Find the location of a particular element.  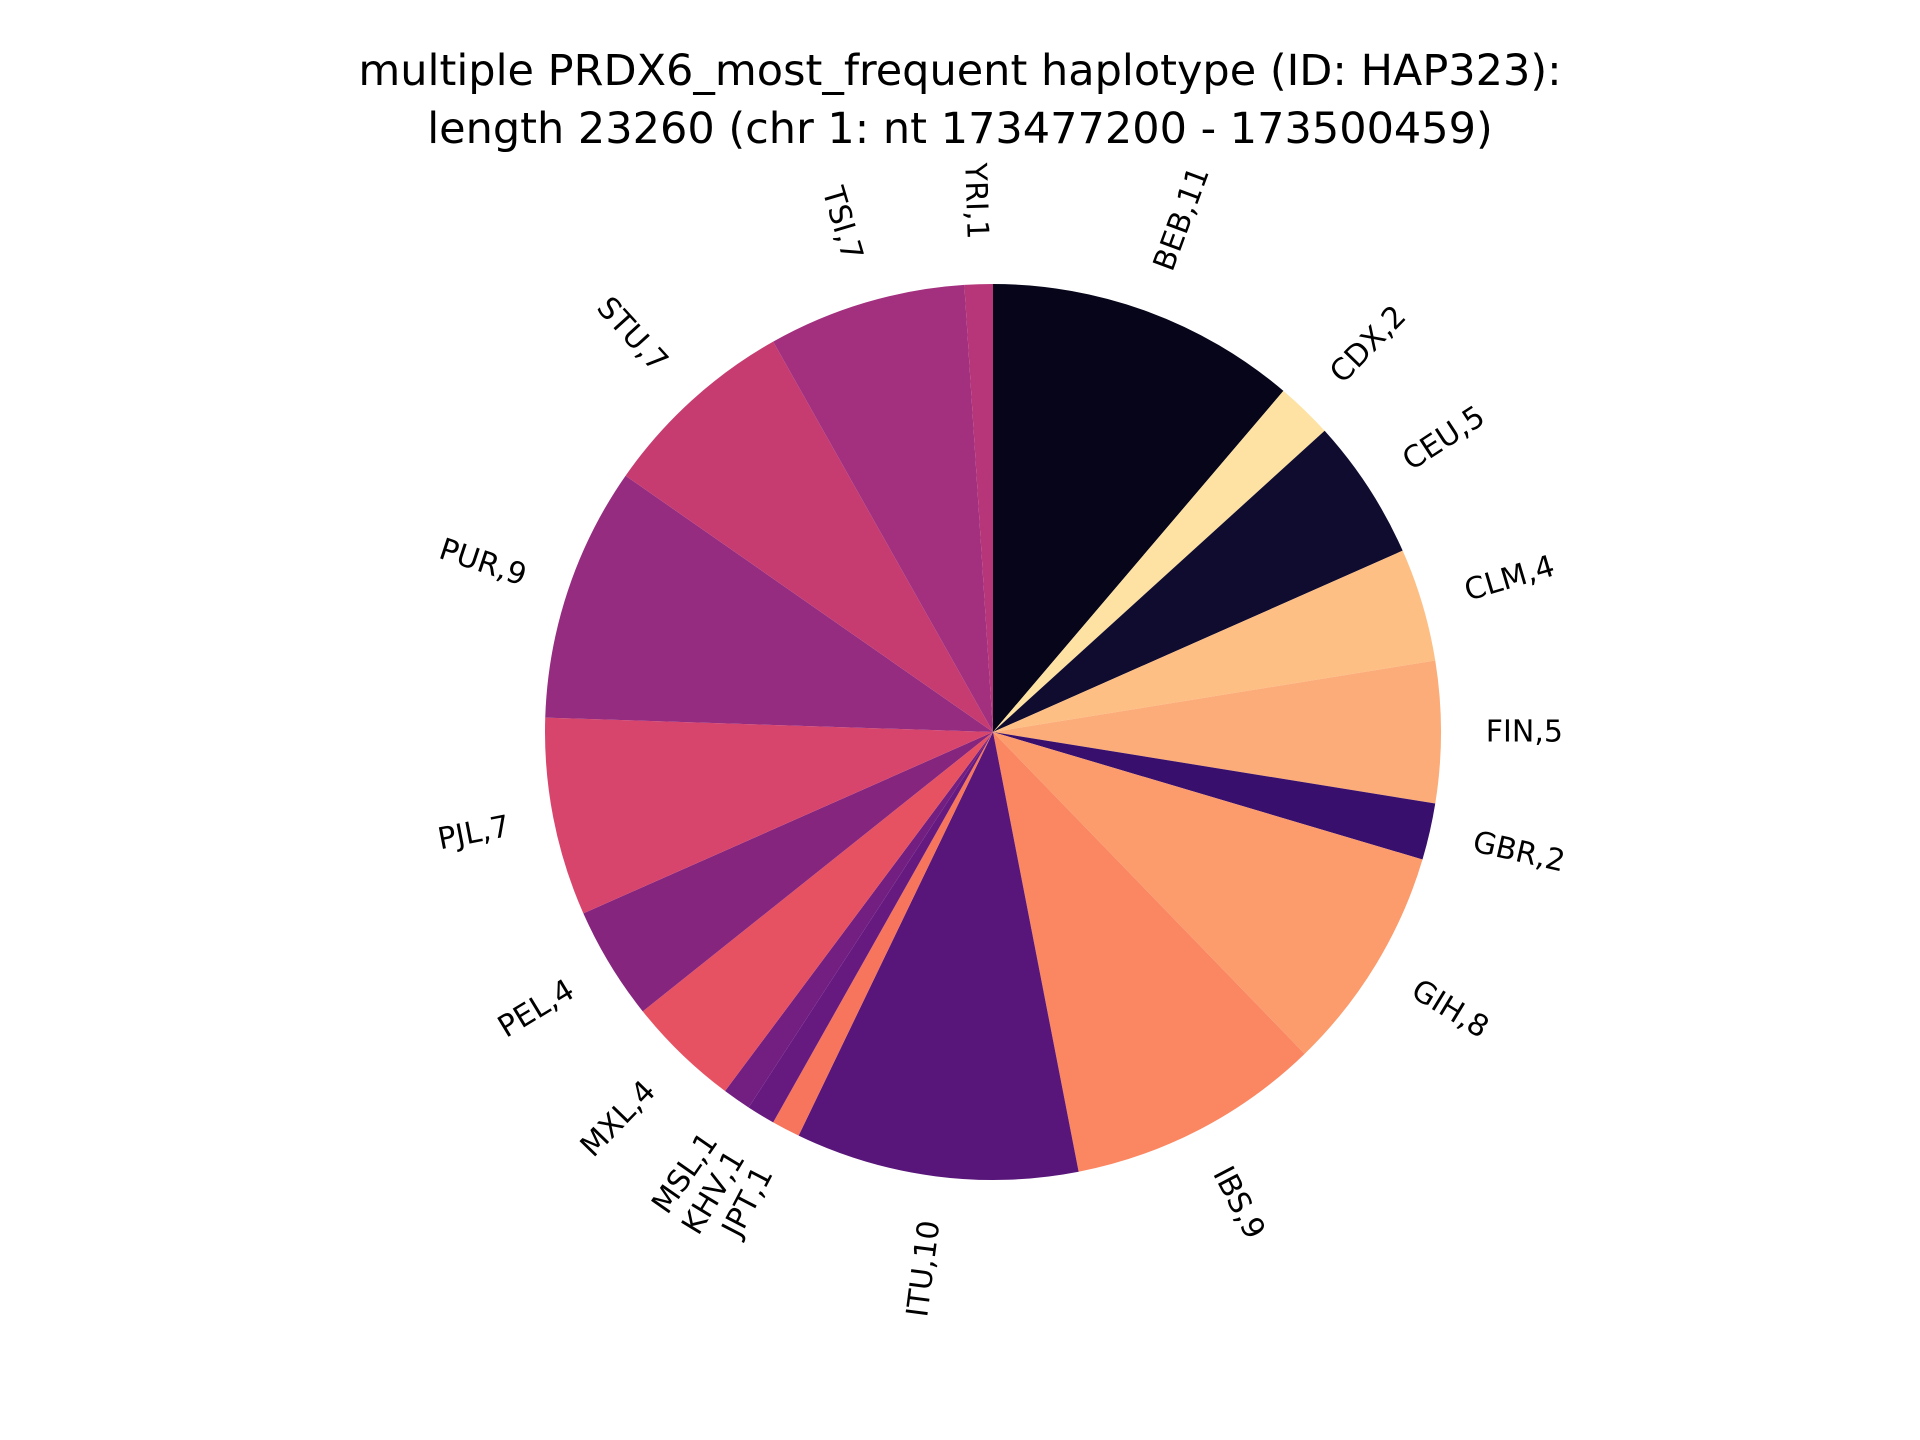

pie-slice-pjl is located at coordinates (769, 815).